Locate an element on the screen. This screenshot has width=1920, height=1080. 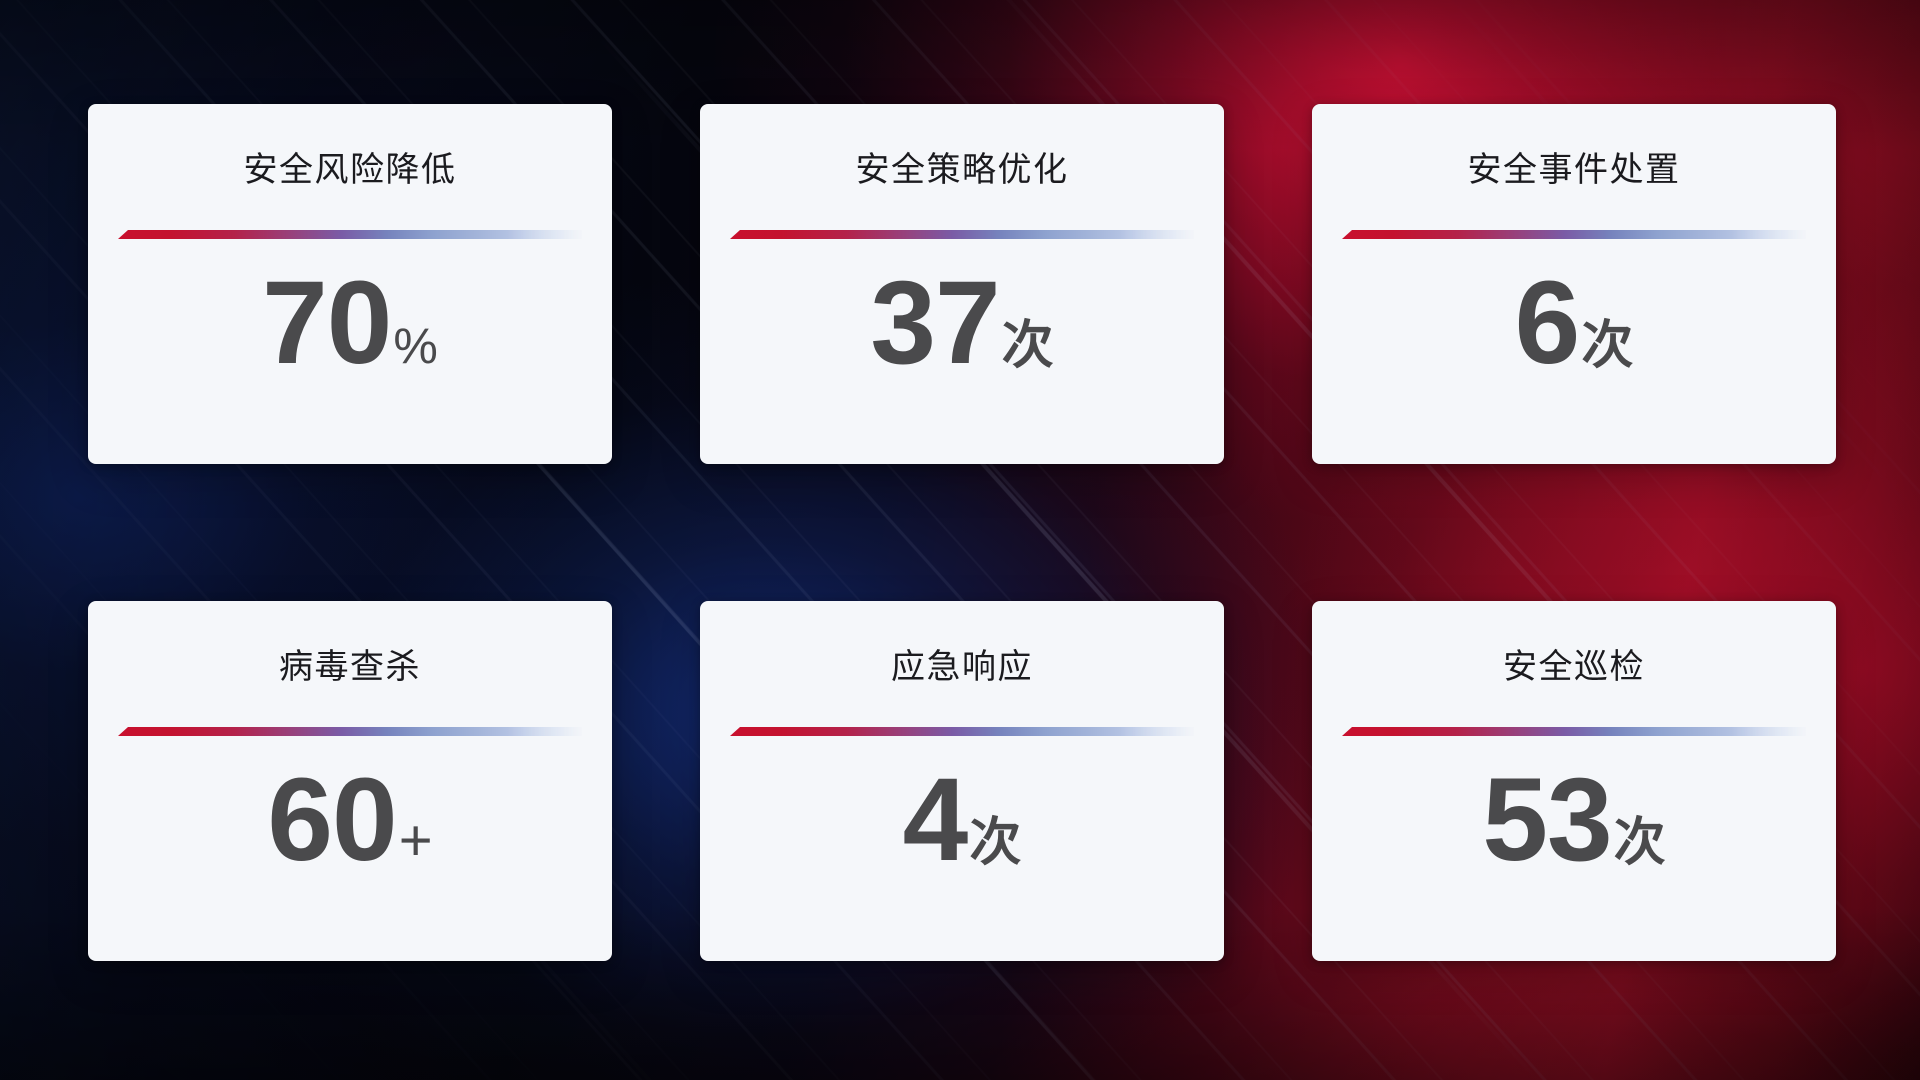
stat-card-title: 病毒查杀 is located at coordinates (350, 667).